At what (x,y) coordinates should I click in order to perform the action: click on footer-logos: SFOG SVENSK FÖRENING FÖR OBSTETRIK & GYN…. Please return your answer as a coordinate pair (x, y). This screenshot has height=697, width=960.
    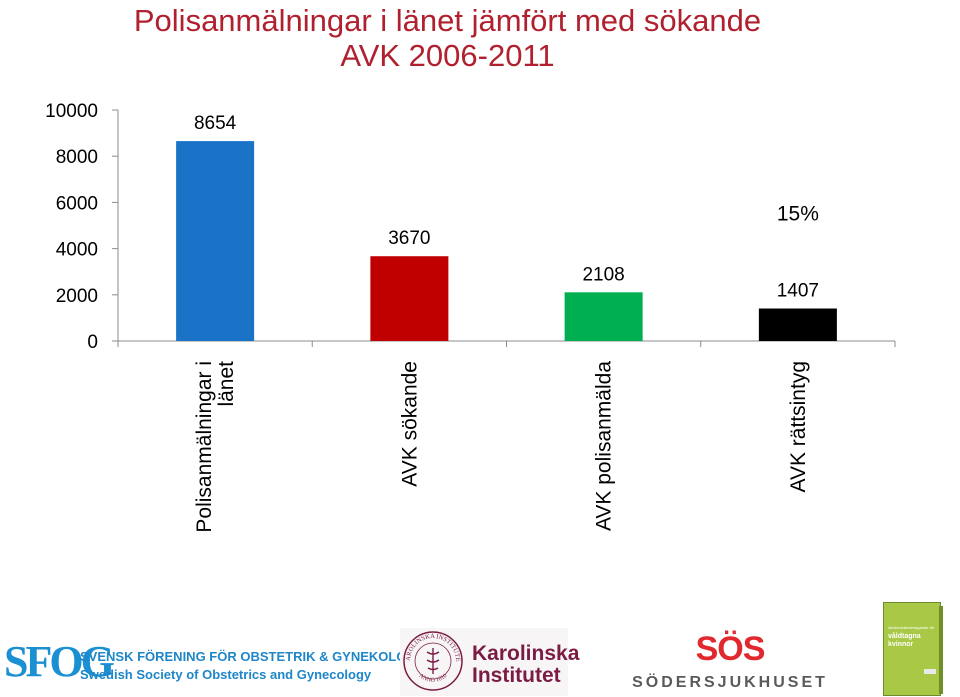
    Looking at the image, I should click on (480, 648).